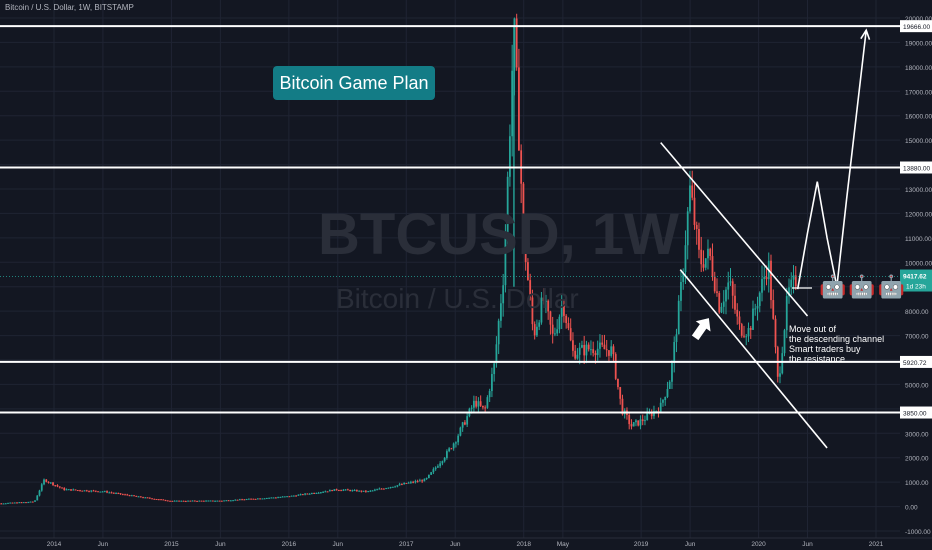 This screenshot has height=550, width=932. What do you see at coordinates (289, 544) in the screenshot?
I see `time-tick-label: 2016` at bounding box center [289, 544].